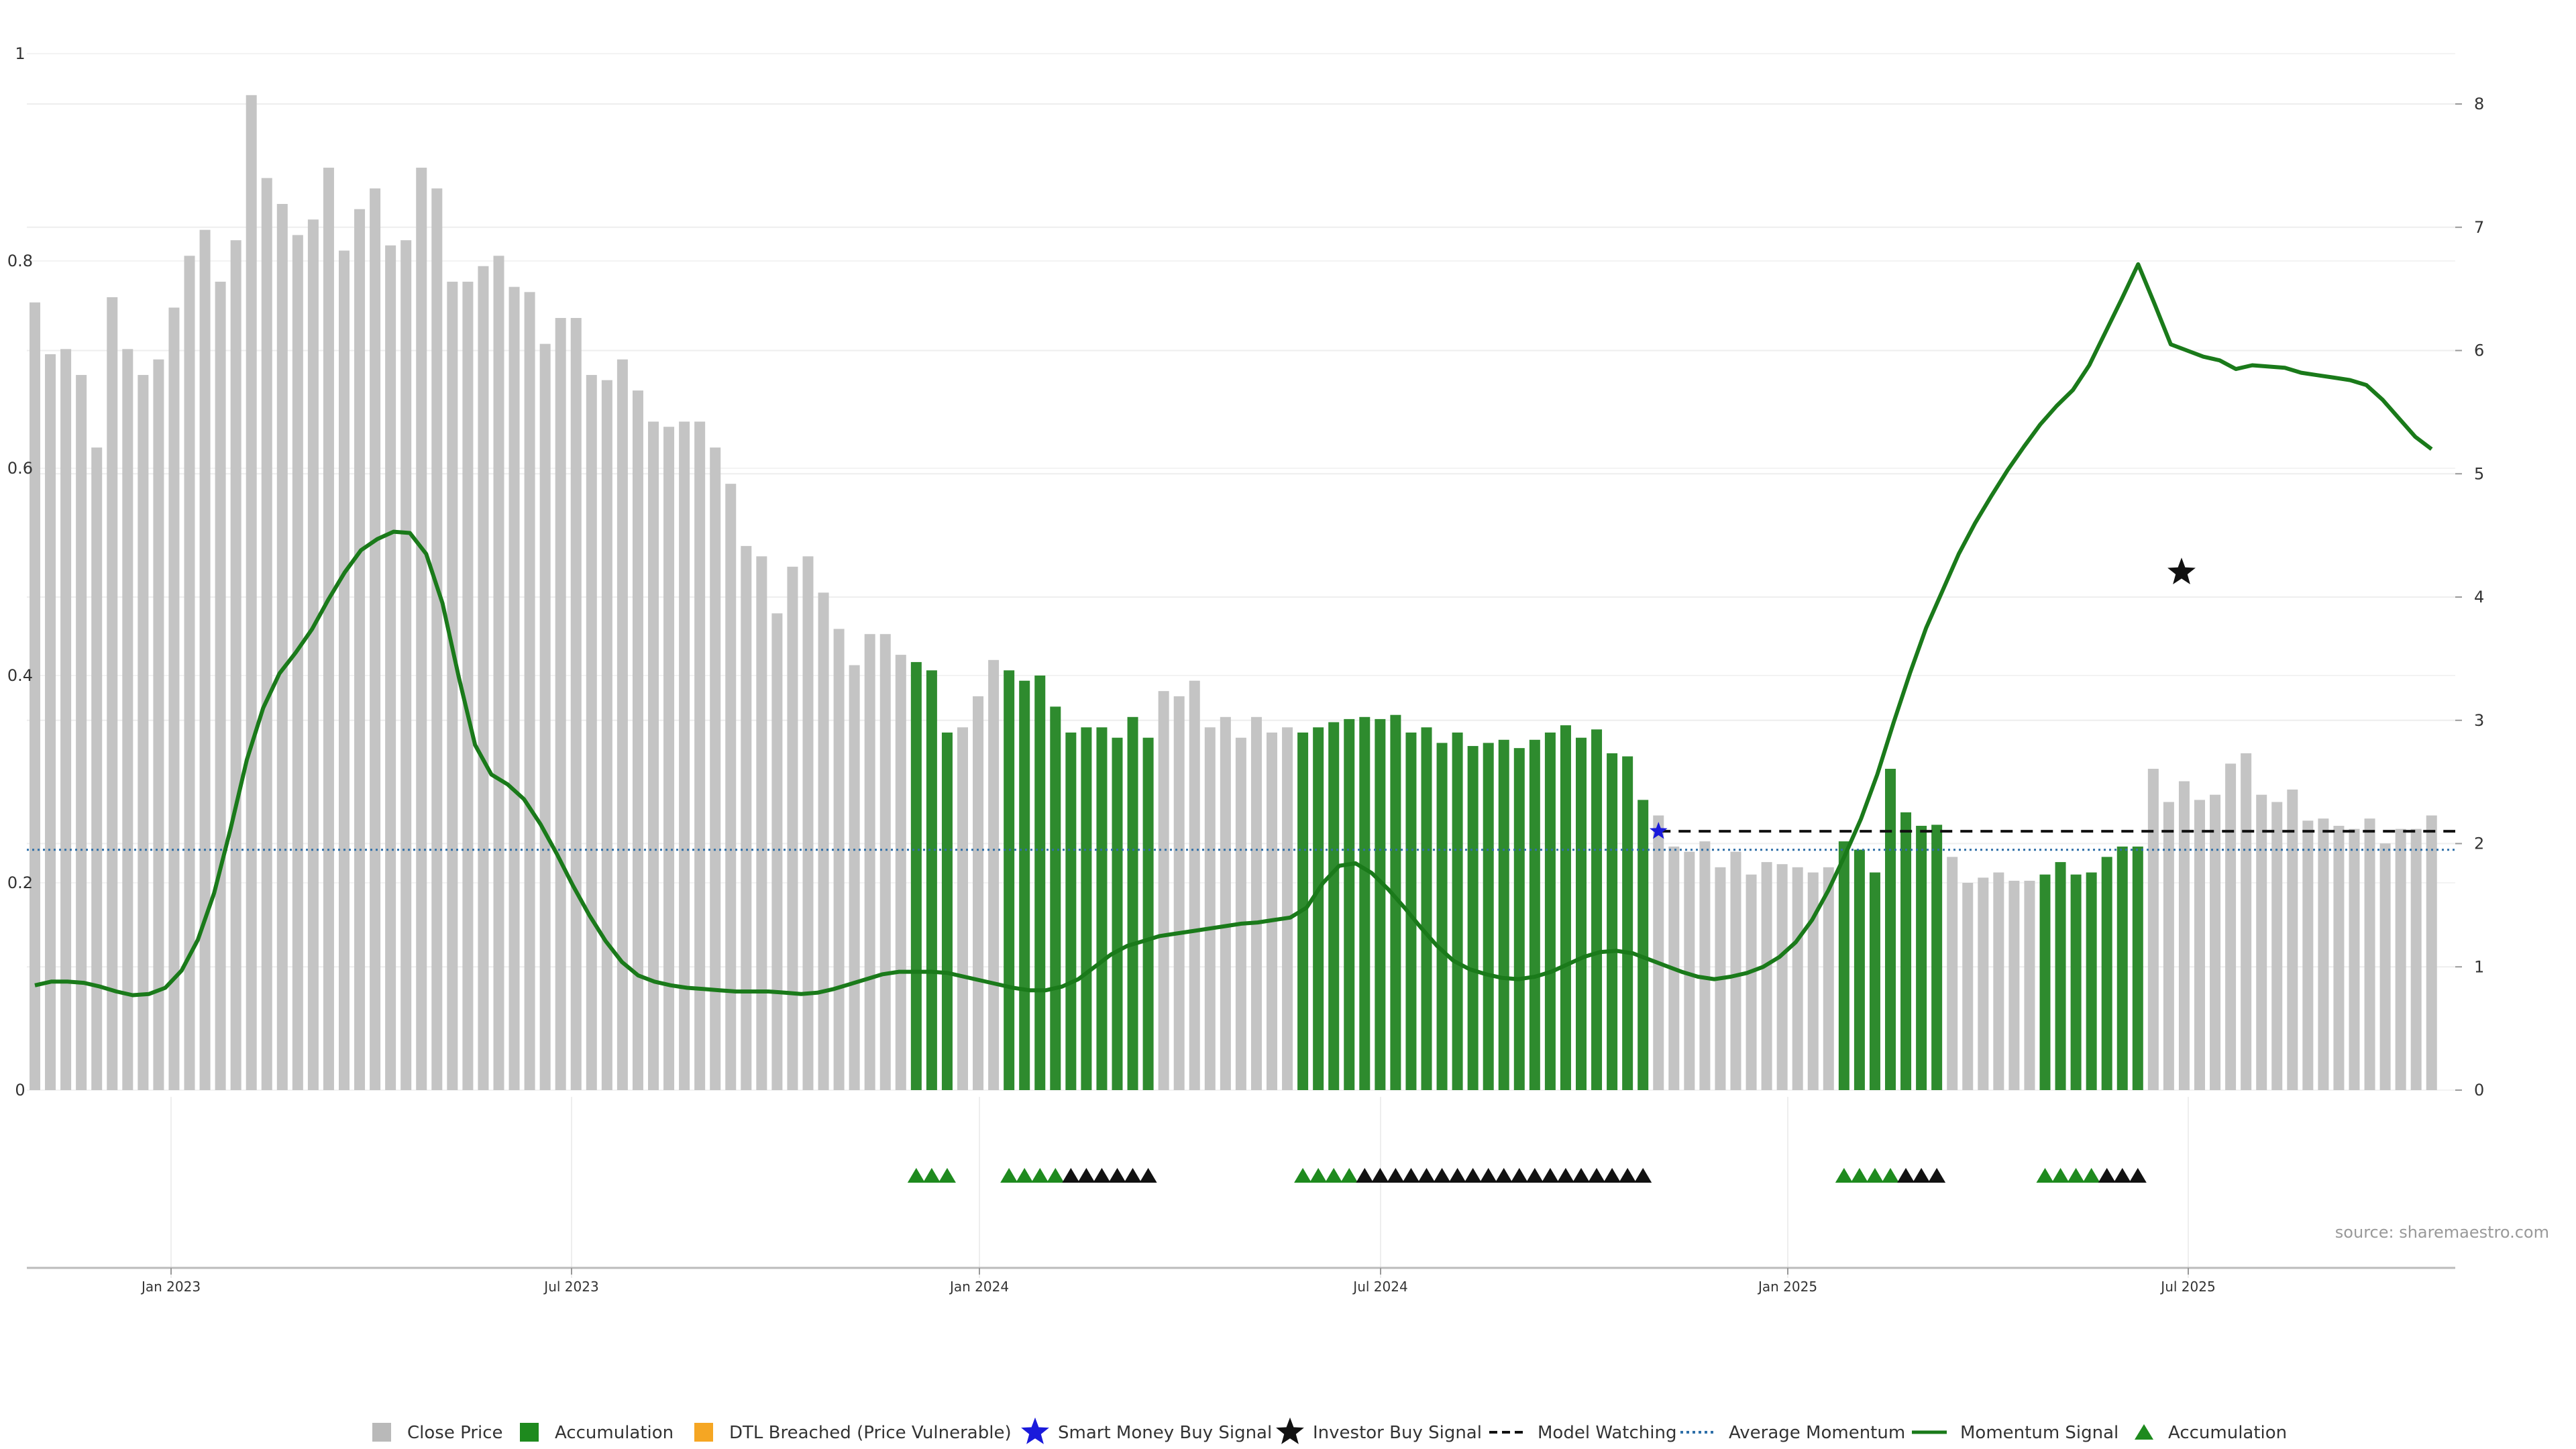  Describe the element at coordinates (1787, 1287) in the screenshot. I see `x-tick-label: Jan 2025` at that location.